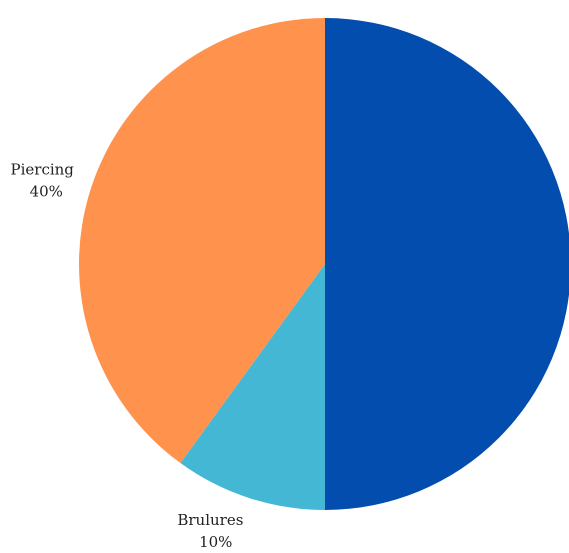 The image size is (569, 553). I want to click on pie-label-brulures: Brulures 10%, so click(210, 531).